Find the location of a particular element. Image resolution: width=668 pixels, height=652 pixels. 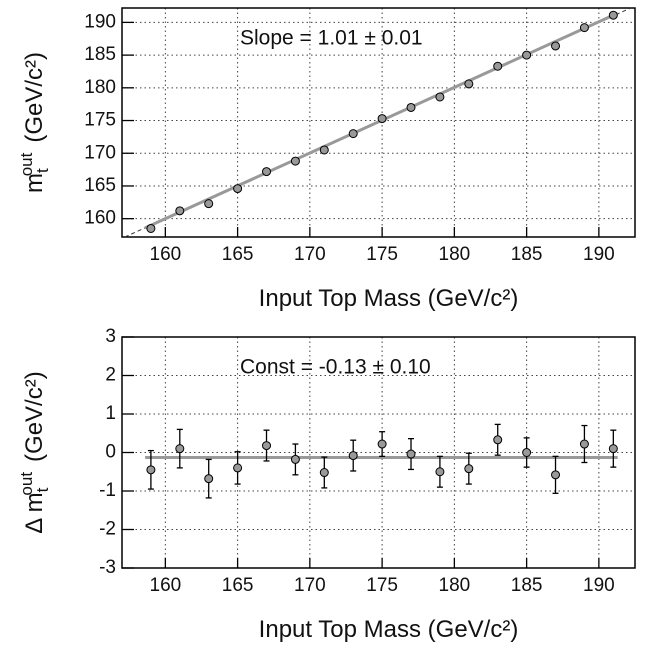

y-tick-label: 0 is located at coordinates (110, 452).